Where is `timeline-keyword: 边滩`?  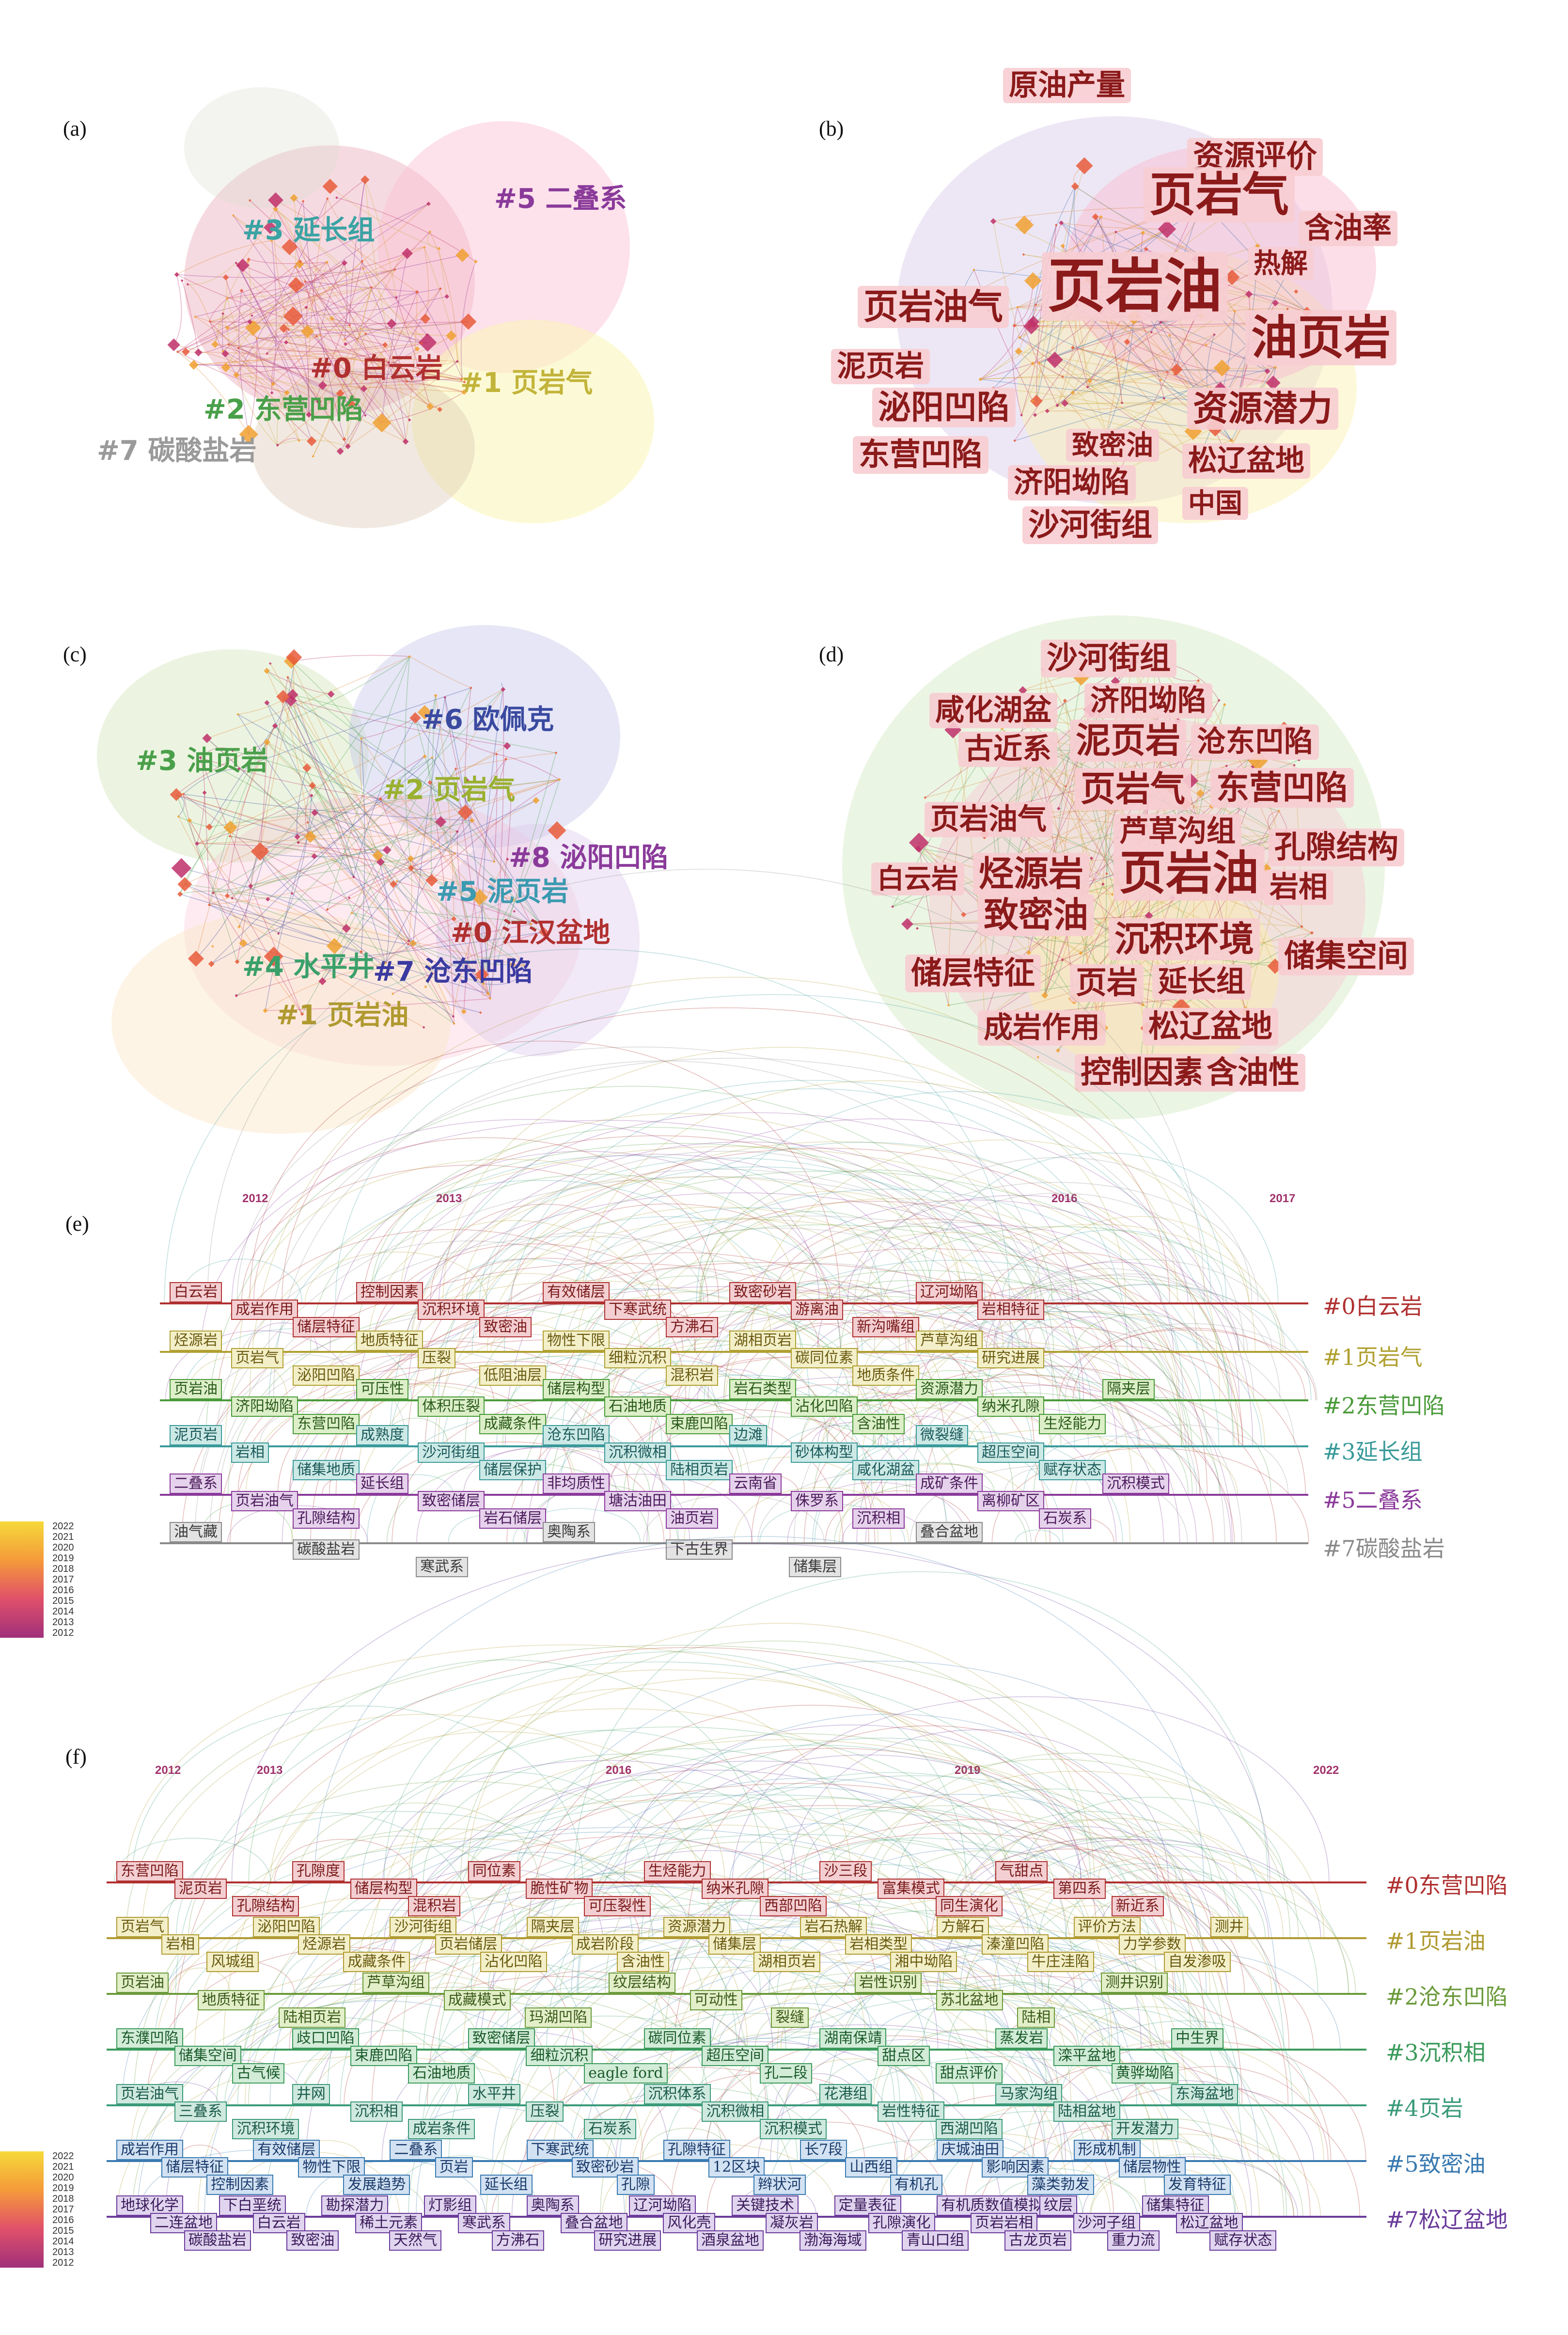
timeline-keyword: 边滩 is located at coordinates (748, 1435).